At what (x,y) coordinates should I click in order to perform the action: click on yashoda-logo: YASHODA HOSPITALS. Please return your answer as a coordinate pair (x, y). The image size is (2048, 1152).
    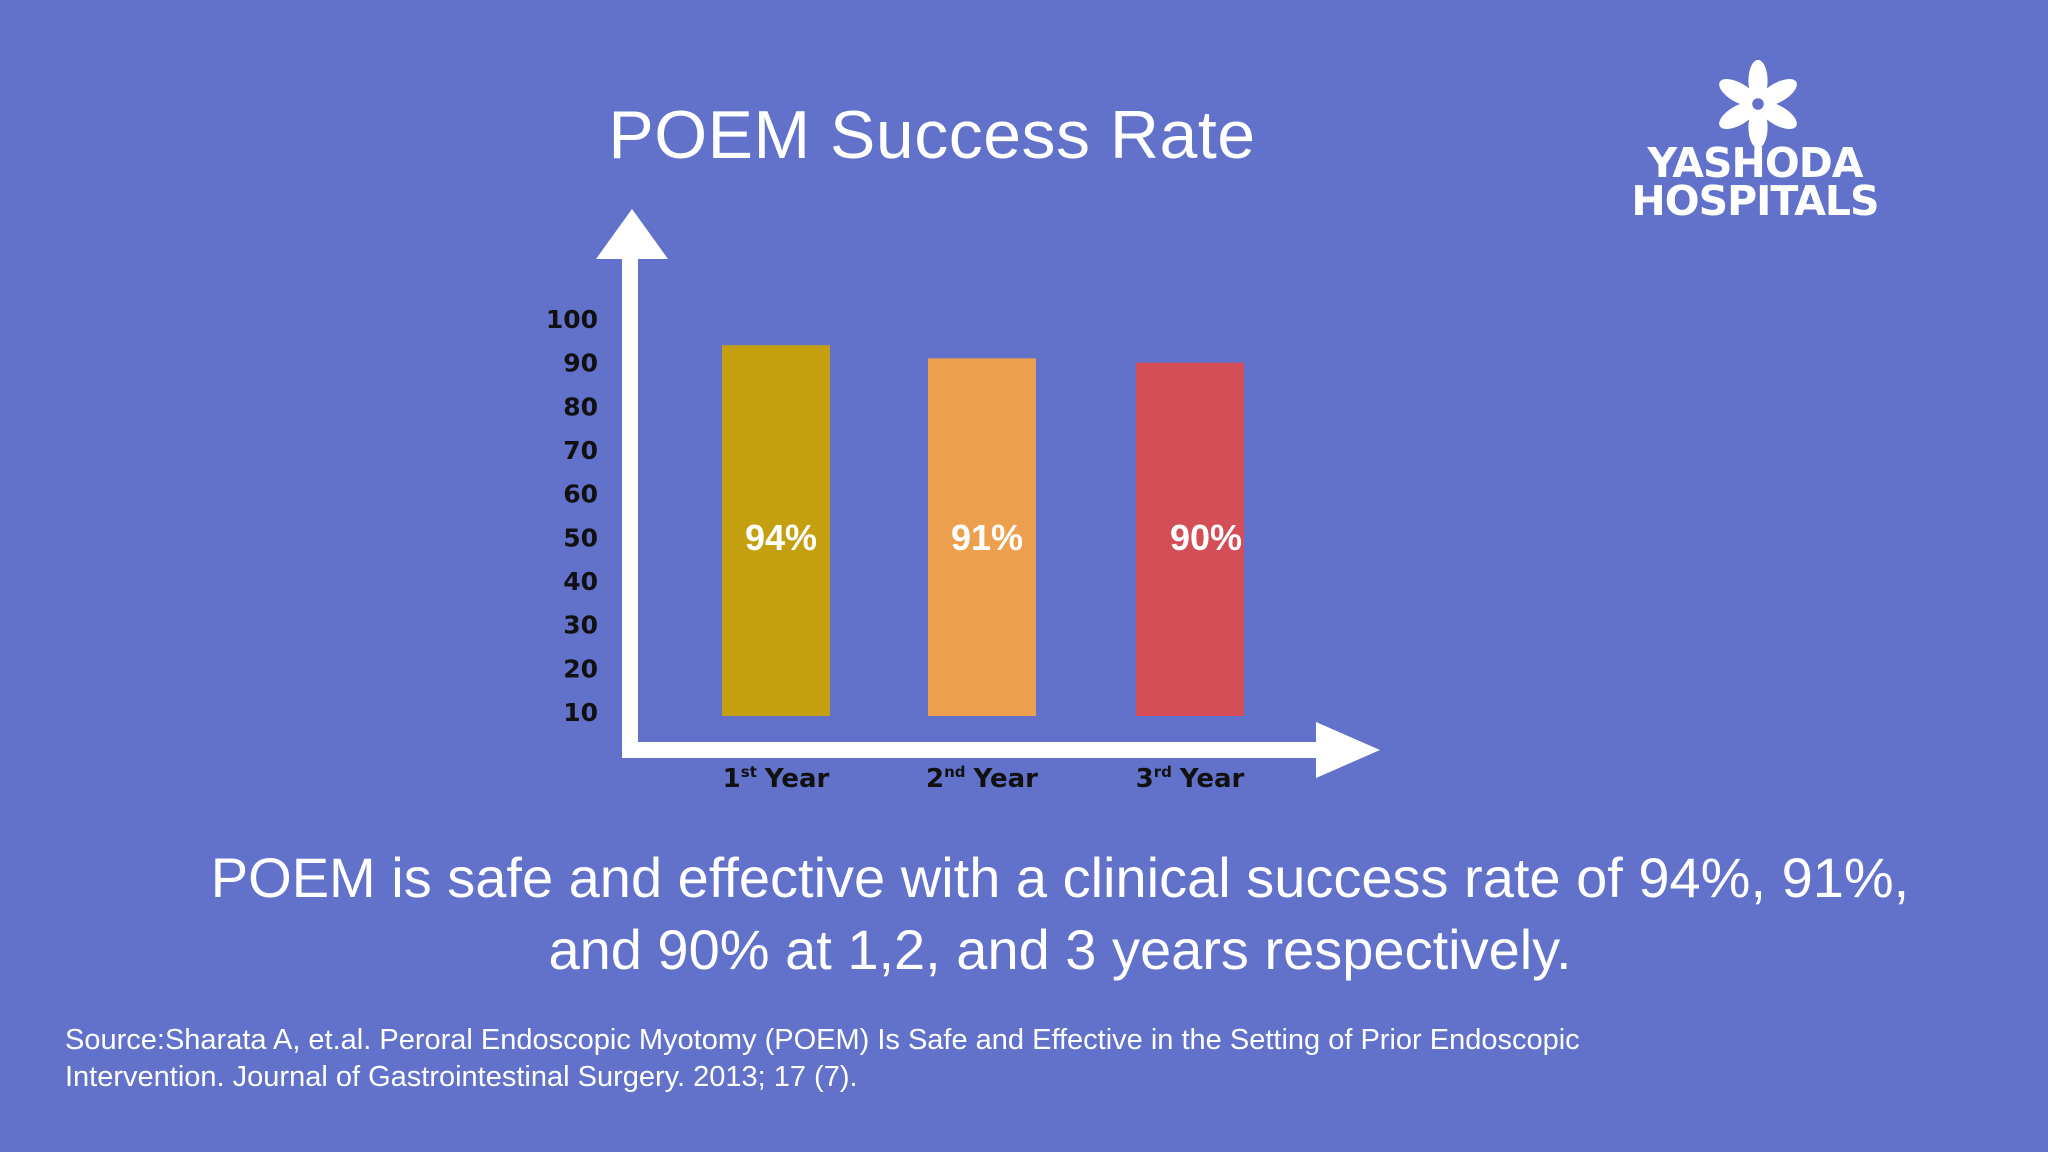
    Looking at the image, I should click on (1755, 141).